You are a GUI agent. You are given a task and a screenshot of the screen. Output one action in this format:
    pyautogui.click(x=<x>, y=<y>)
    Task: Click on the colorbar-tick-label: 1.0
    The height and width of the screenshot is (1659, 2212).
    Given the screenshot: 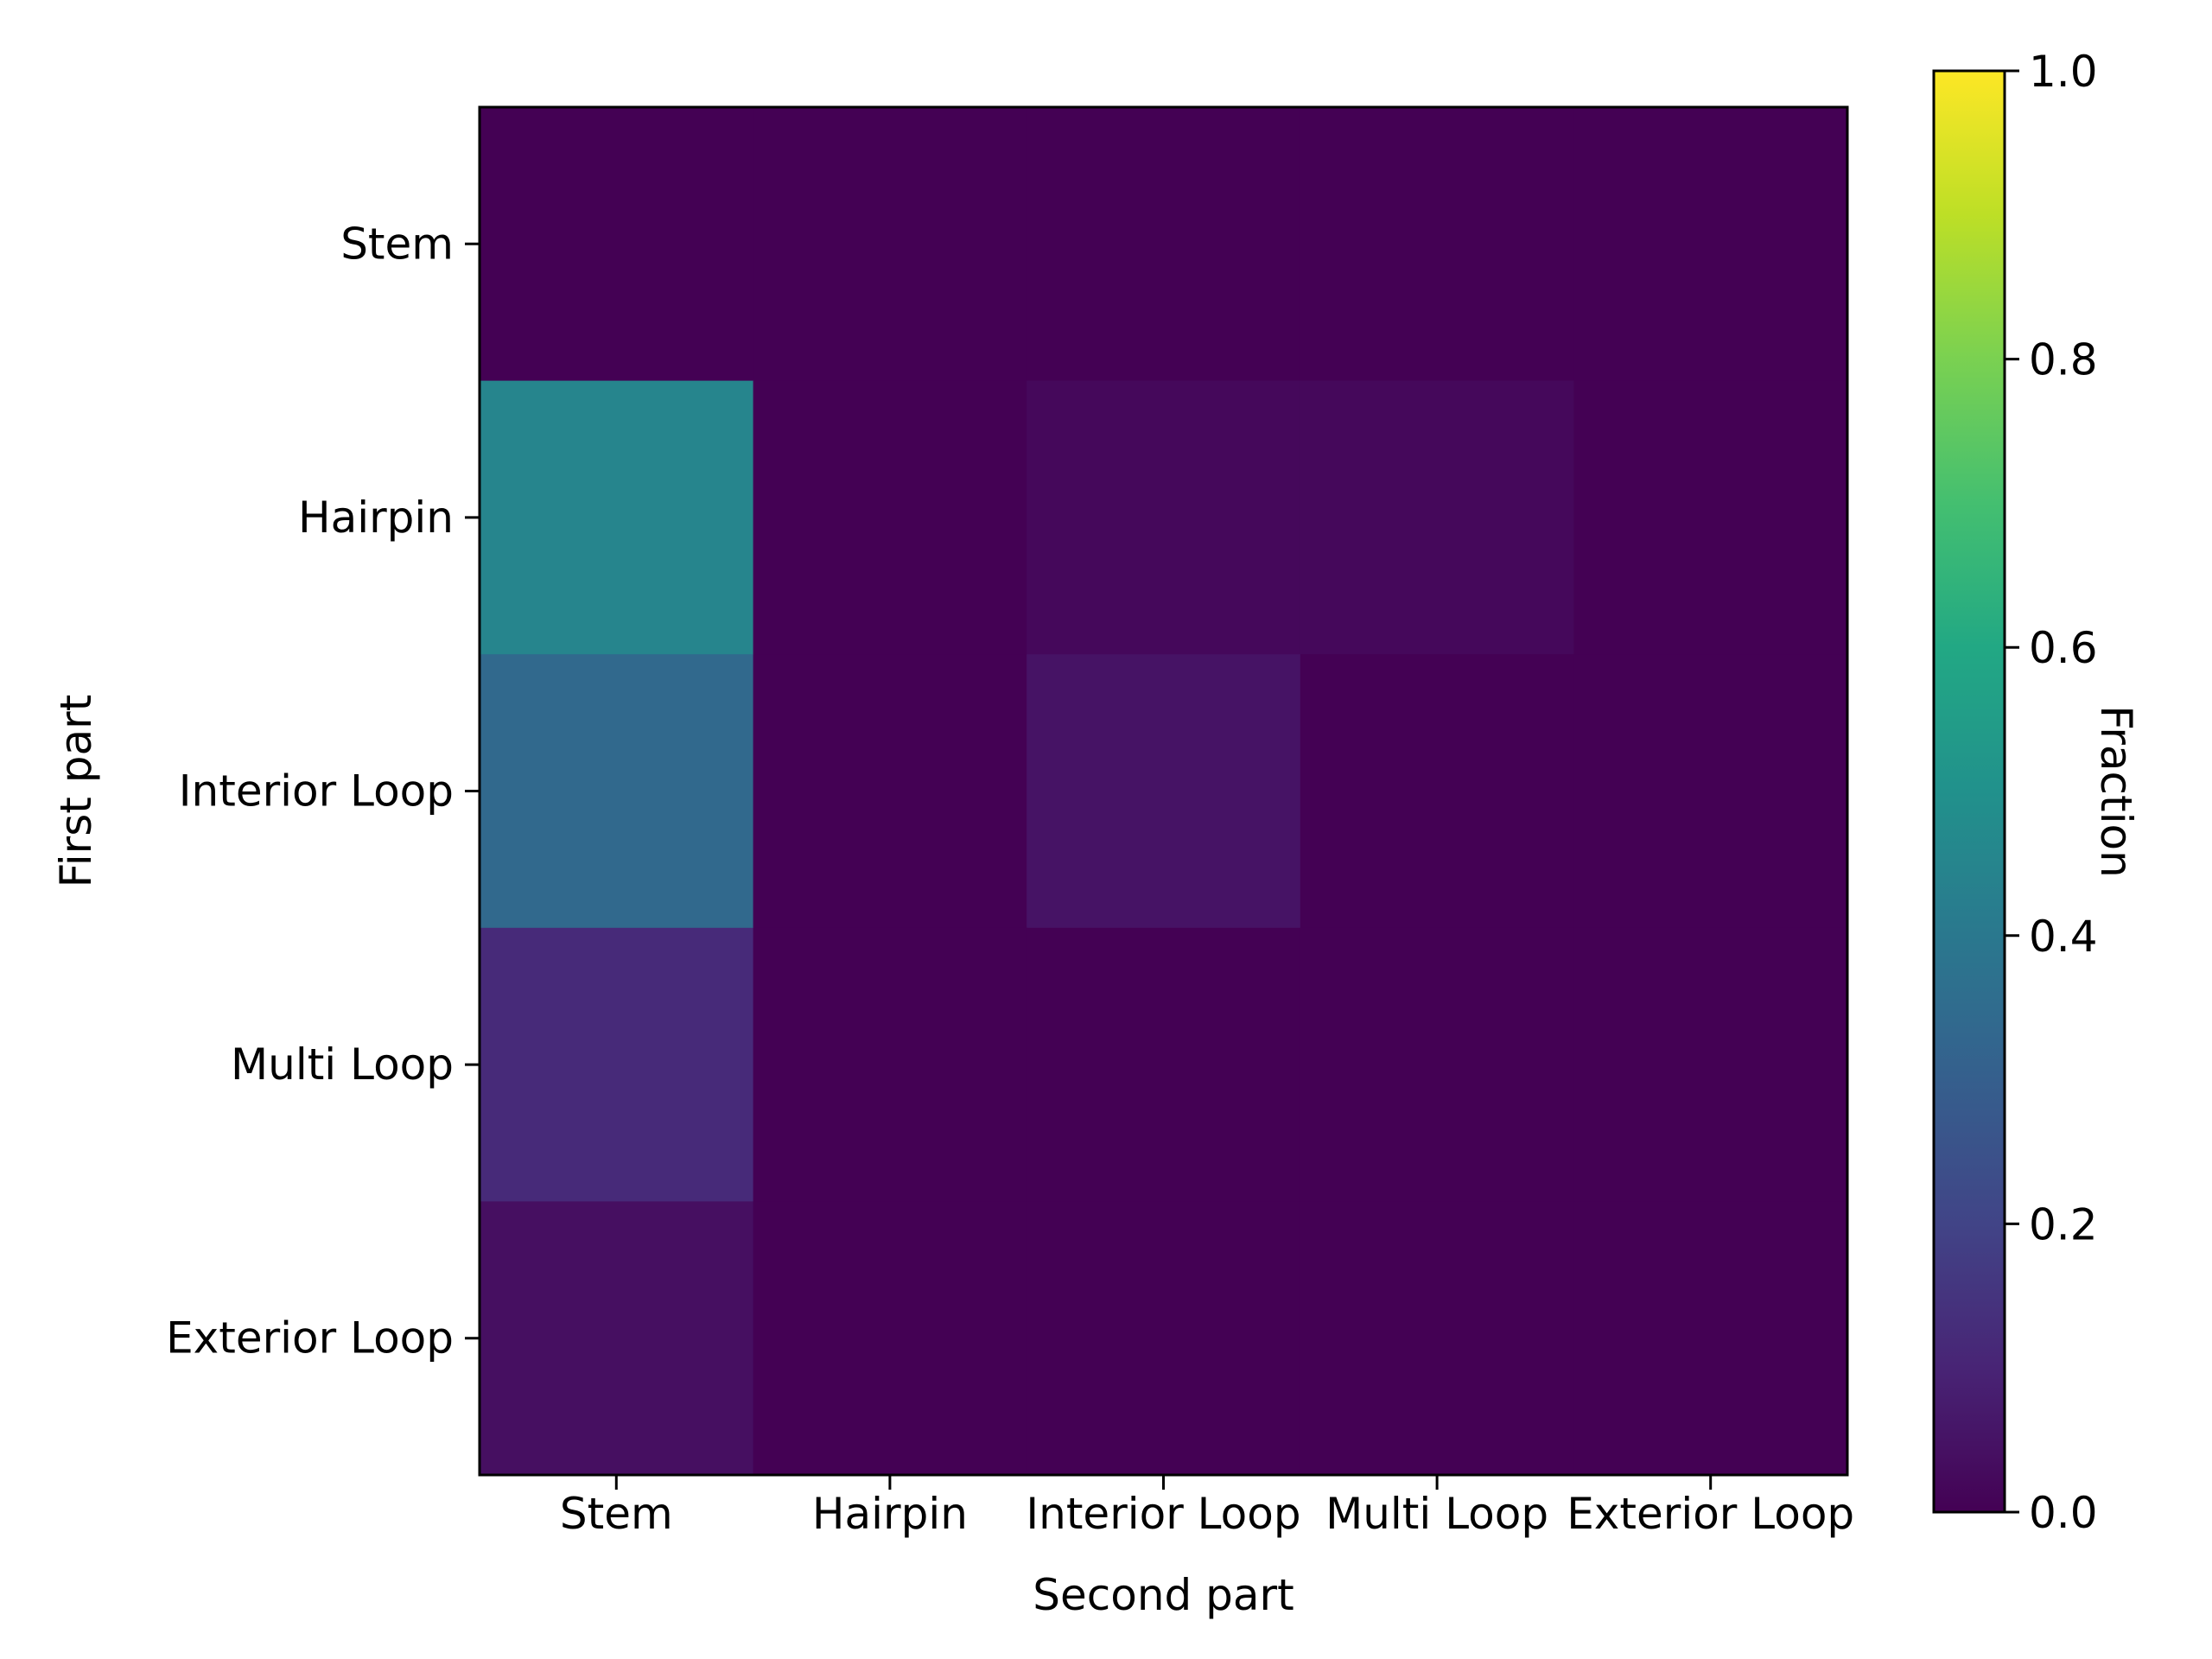 What is the action you would take?
    pyautogui.click(x=2063, y=72)
    